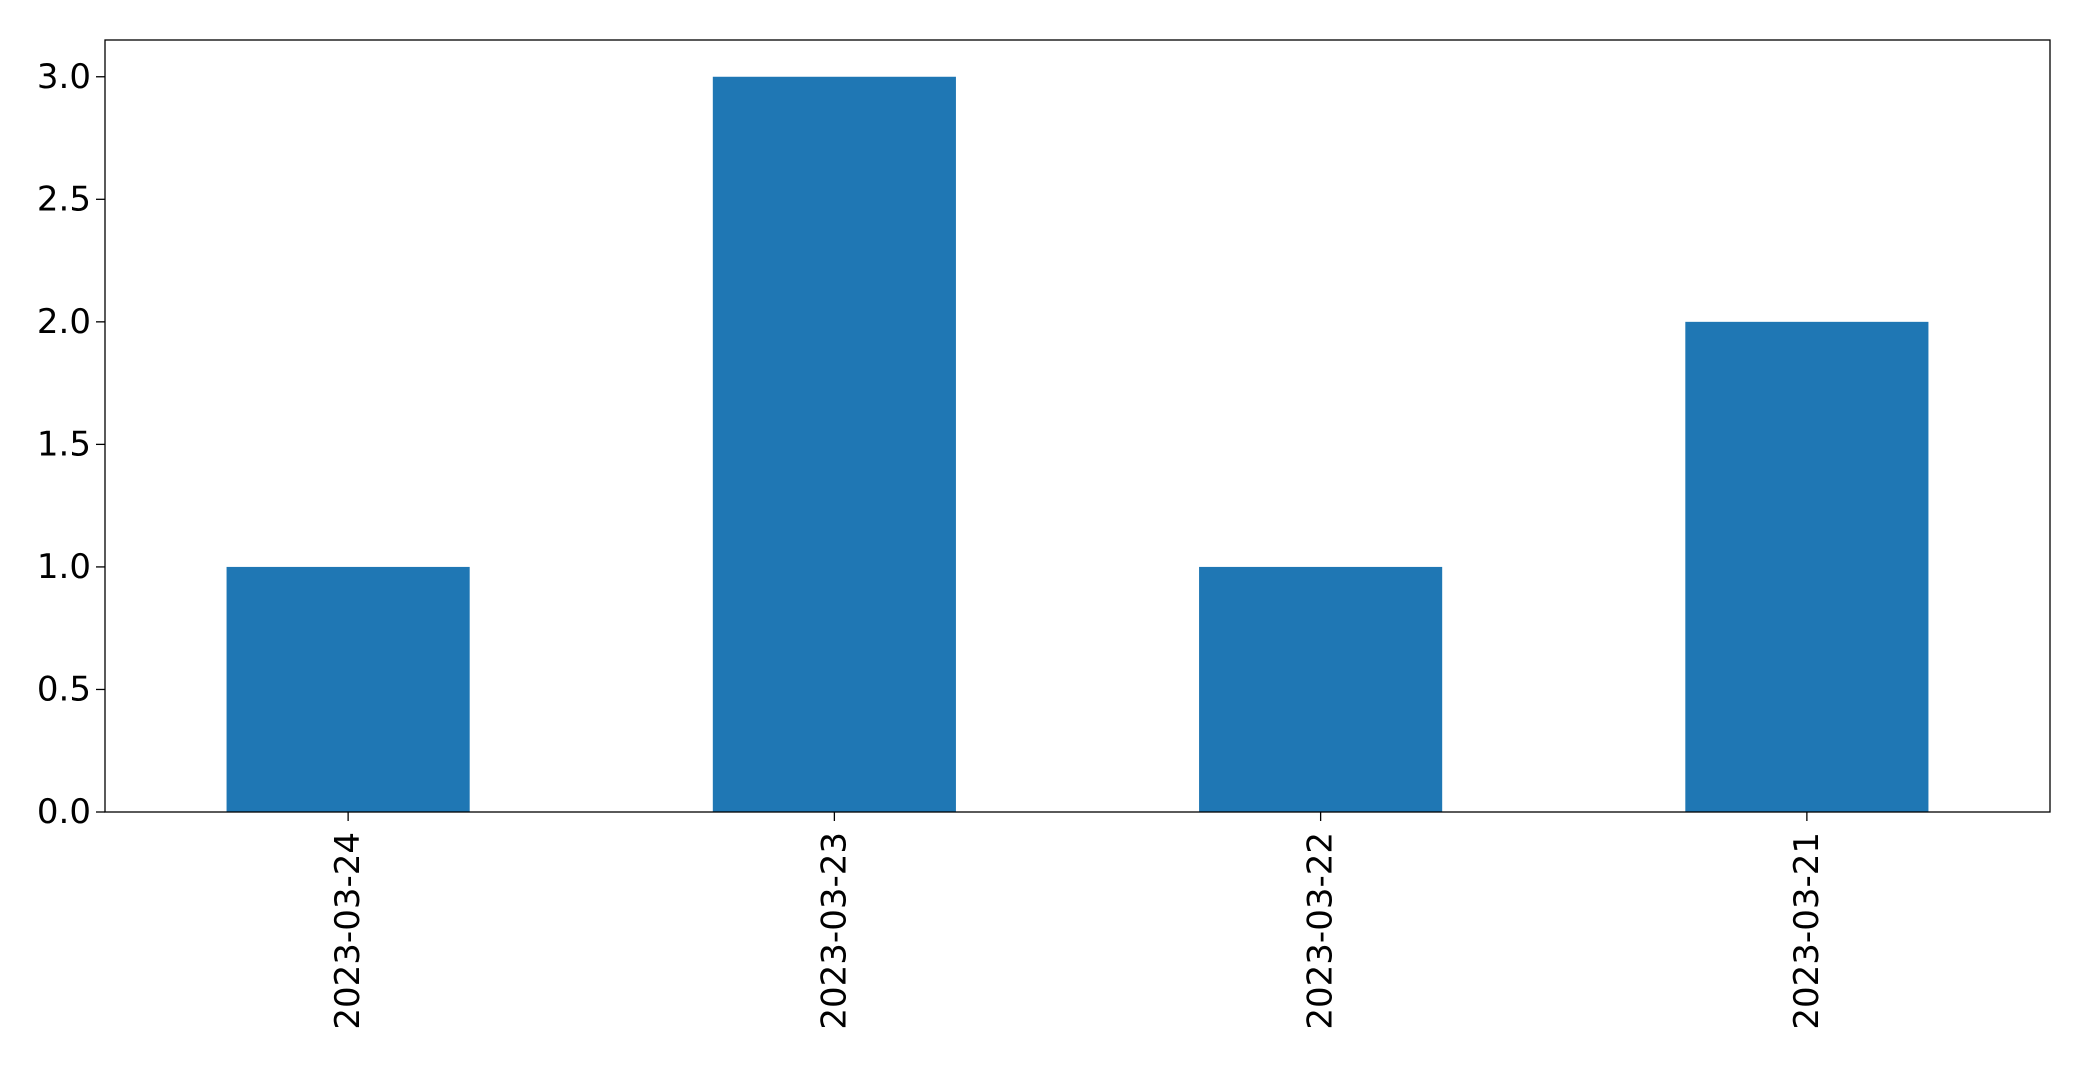 The height and width of the screenshot is (1065, 2082). I want to click on x-axis: 2023-03-24 2023-03-23 2023-03-22 2023-03-21, so click(1077, 921).